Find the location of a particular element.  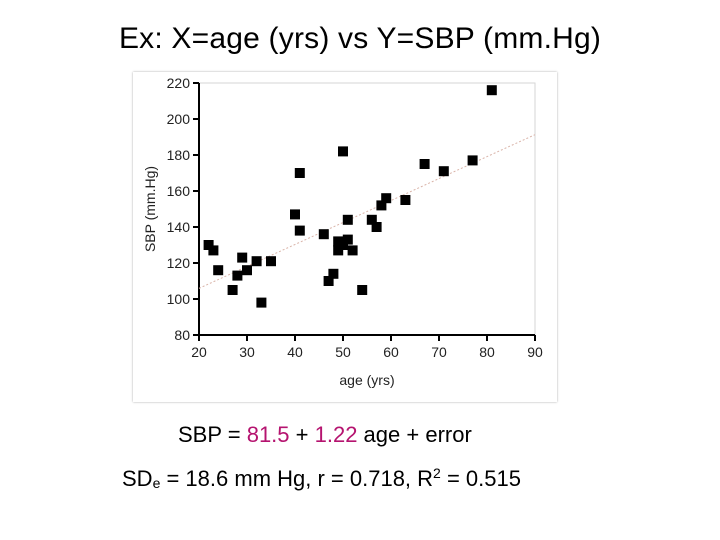

x-tick-label: 60 is located at coordinates (391, 352).